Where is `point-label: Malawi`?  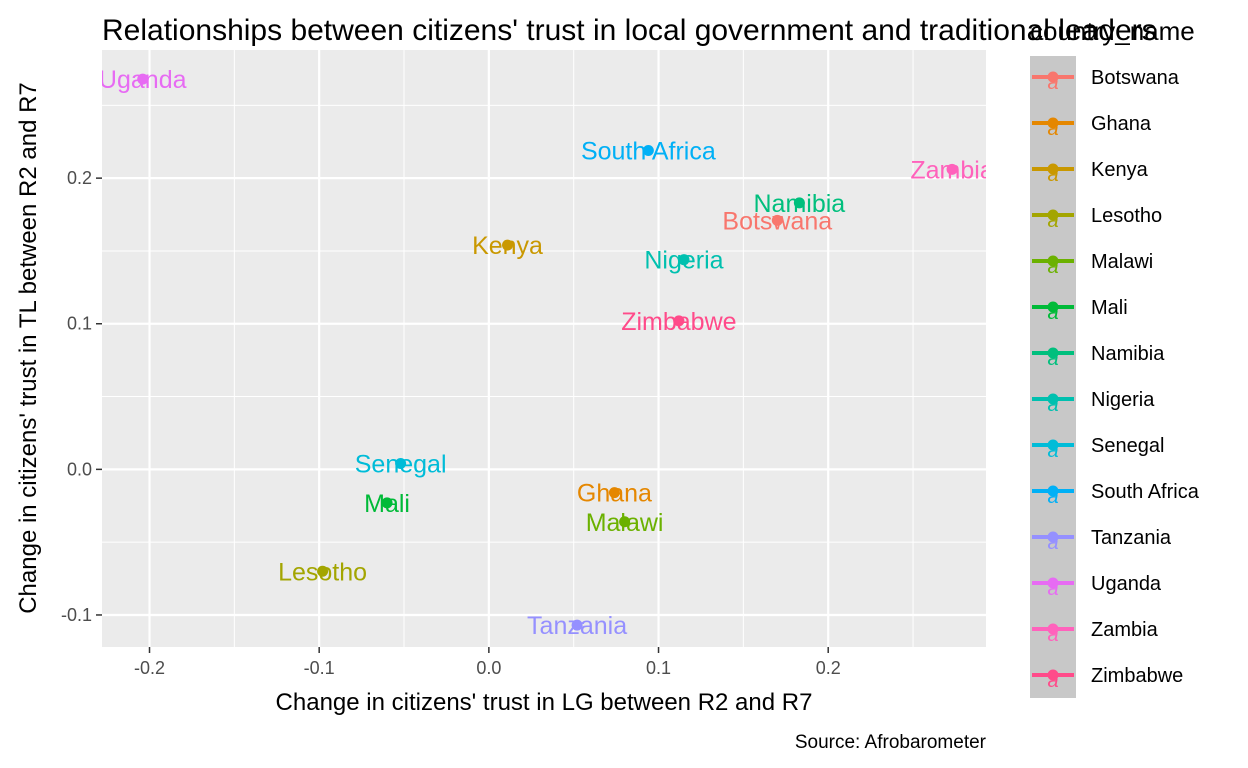 point-label: Malawi is located at coordinates (625, 523).